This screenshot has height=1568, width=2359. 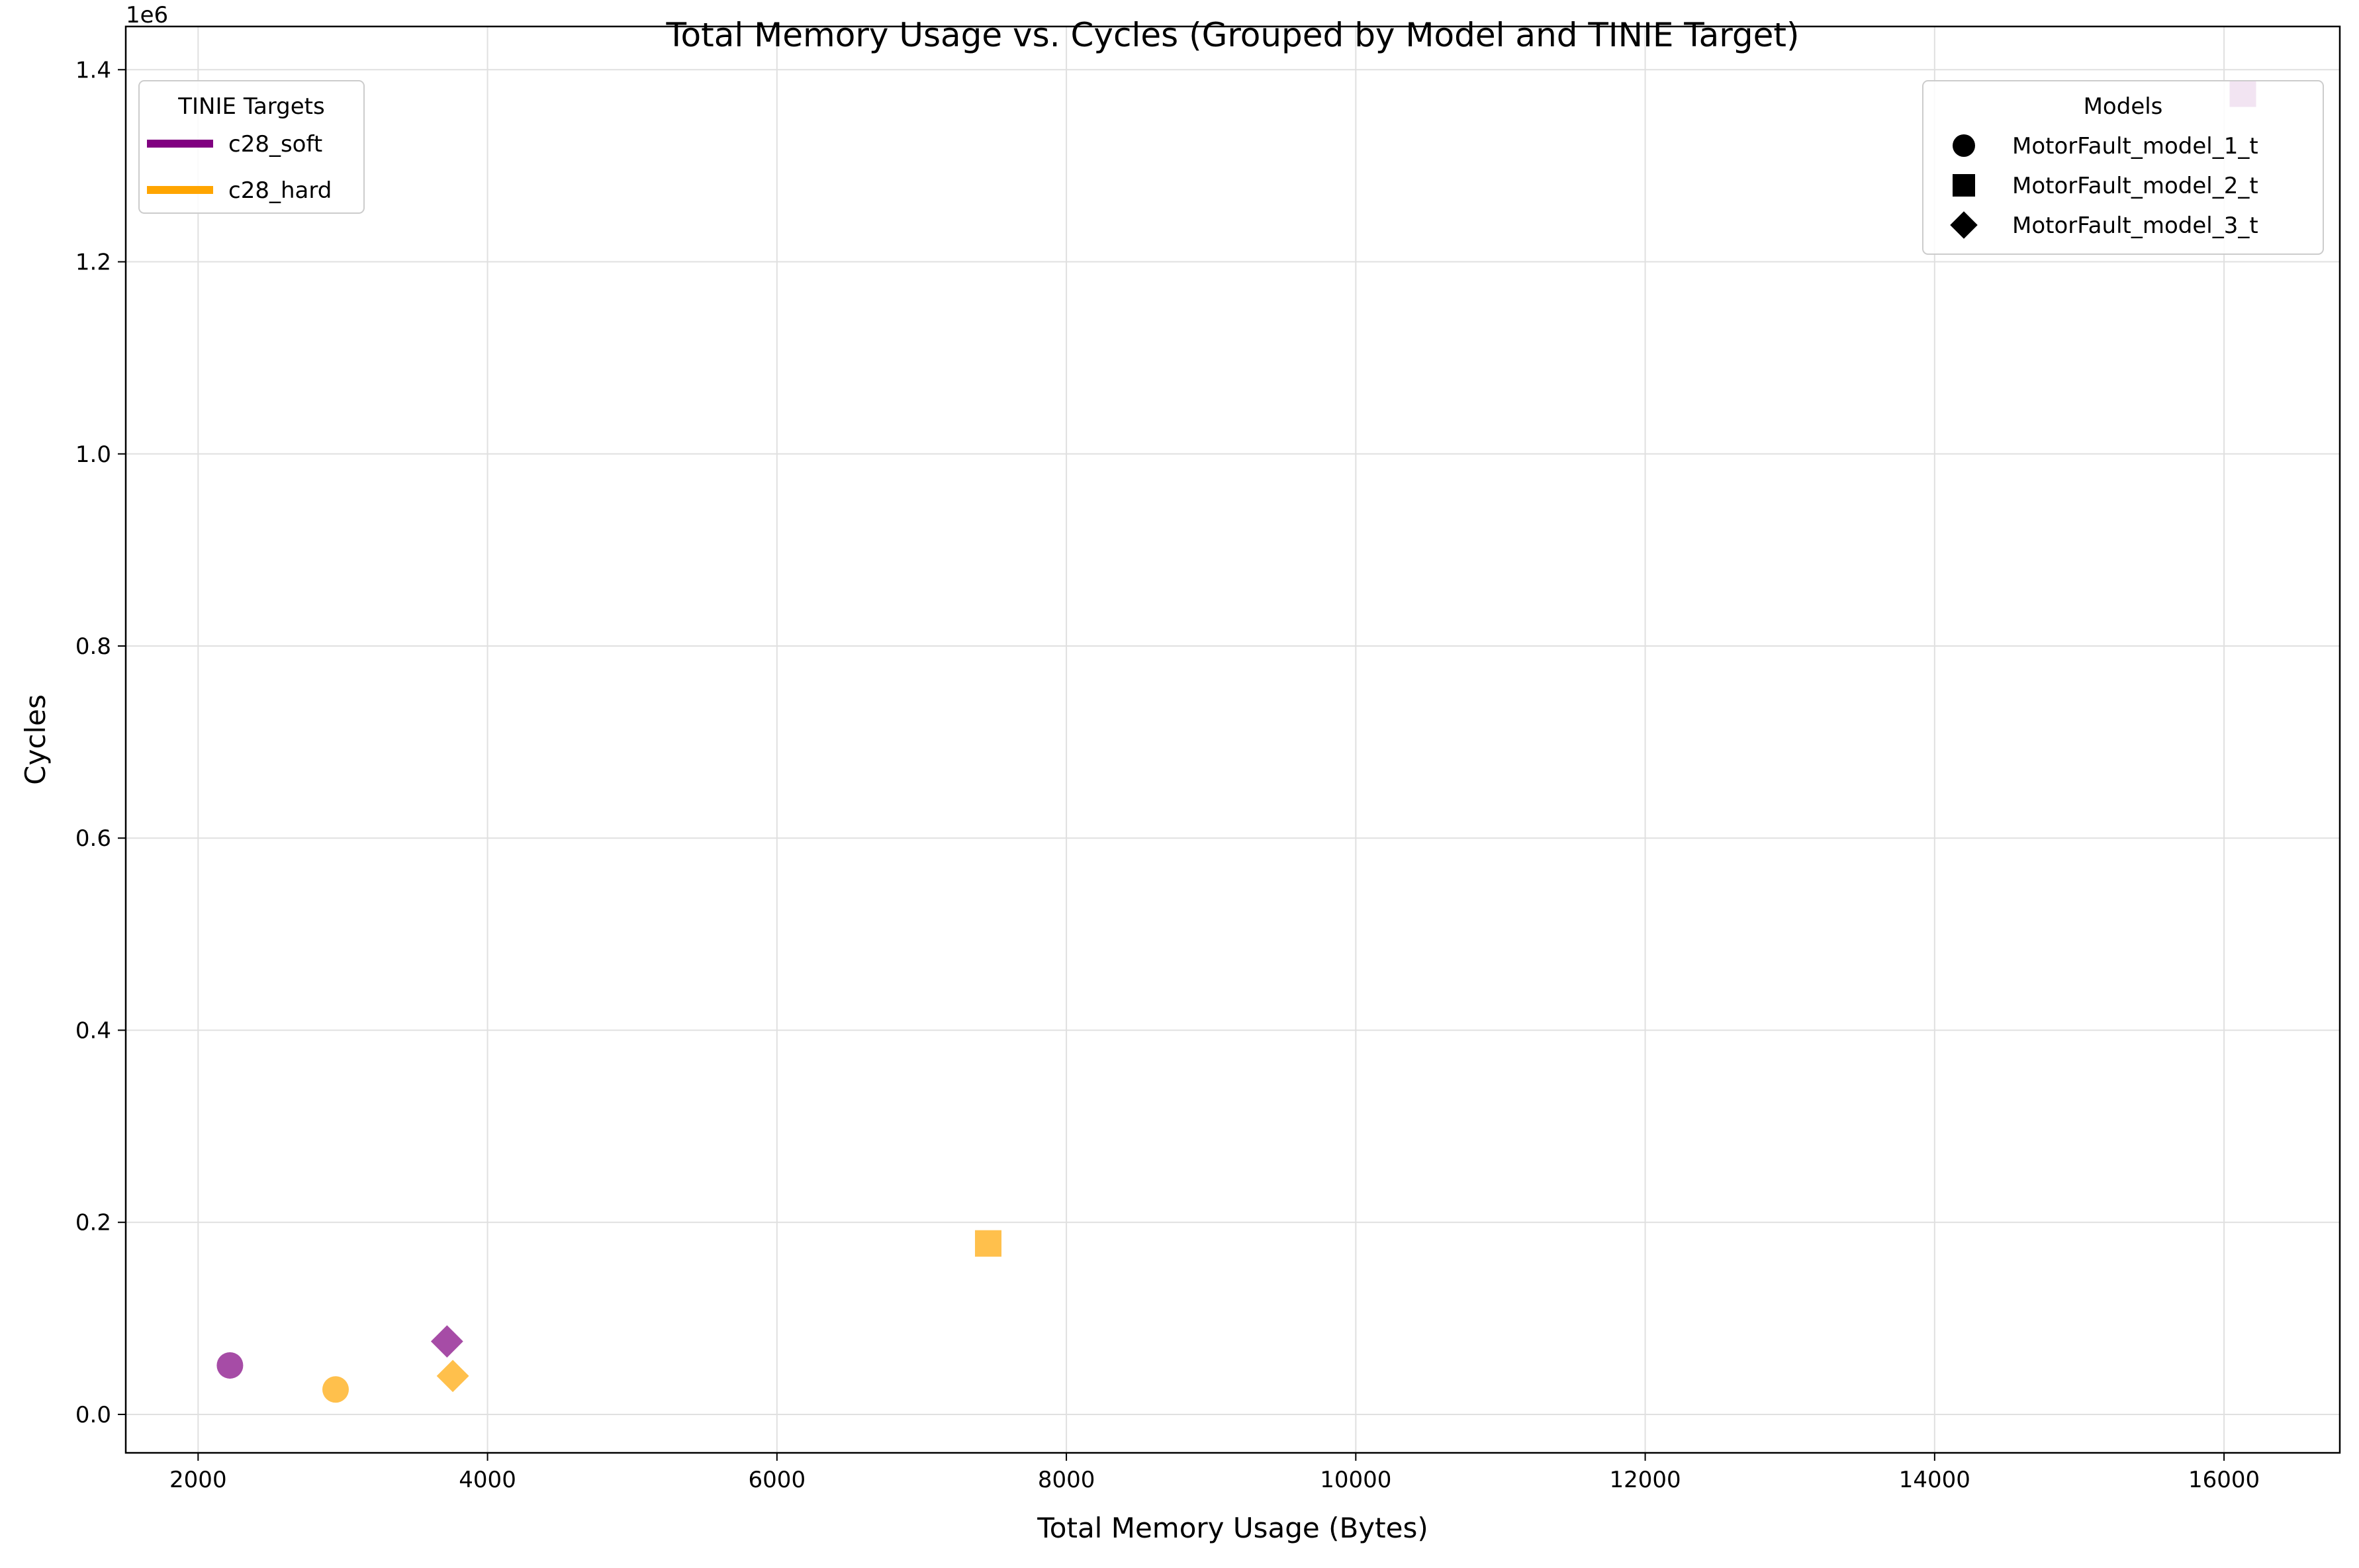 What do you see at coordinates (988, 1243) in the screenshot?
I see `data-point-square` at bounding box center [988, 1243].